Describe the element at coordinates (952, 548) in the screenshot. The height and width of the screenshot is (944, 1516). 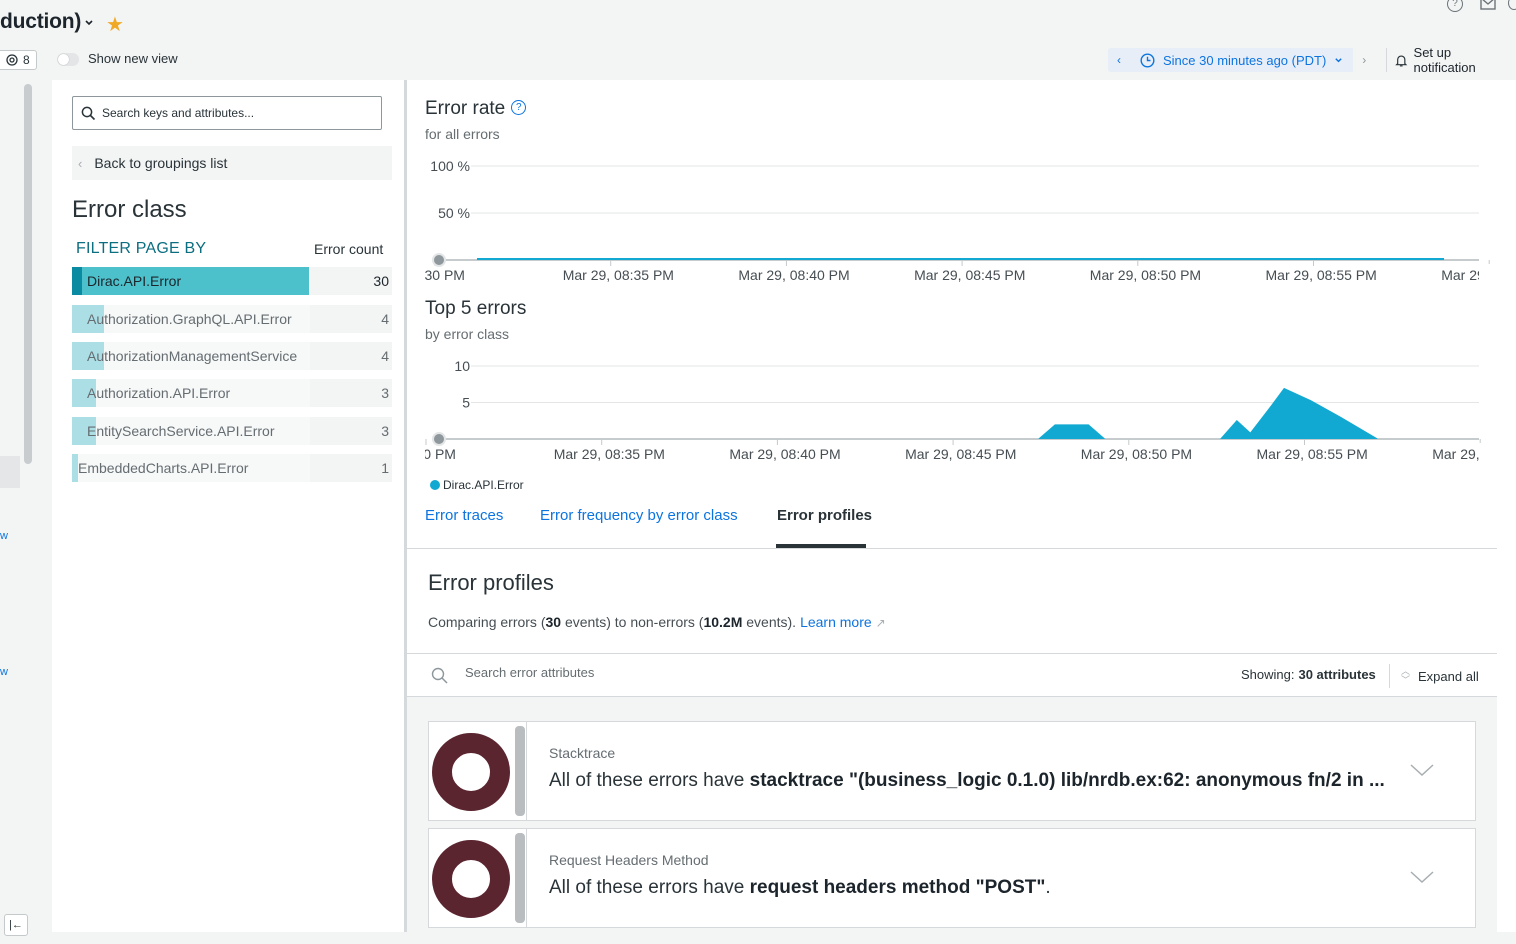
I see `tabs-divider` at that location.